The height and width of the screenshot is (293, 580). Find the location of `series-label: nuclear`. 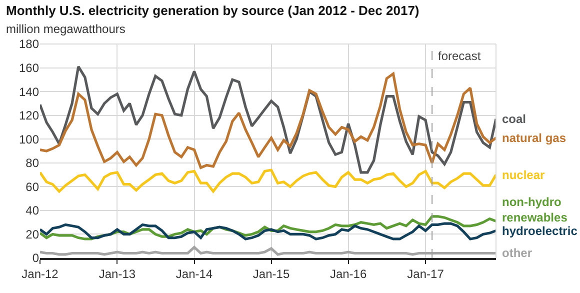

series-label: nuclear is located at coordinates (524, 175).